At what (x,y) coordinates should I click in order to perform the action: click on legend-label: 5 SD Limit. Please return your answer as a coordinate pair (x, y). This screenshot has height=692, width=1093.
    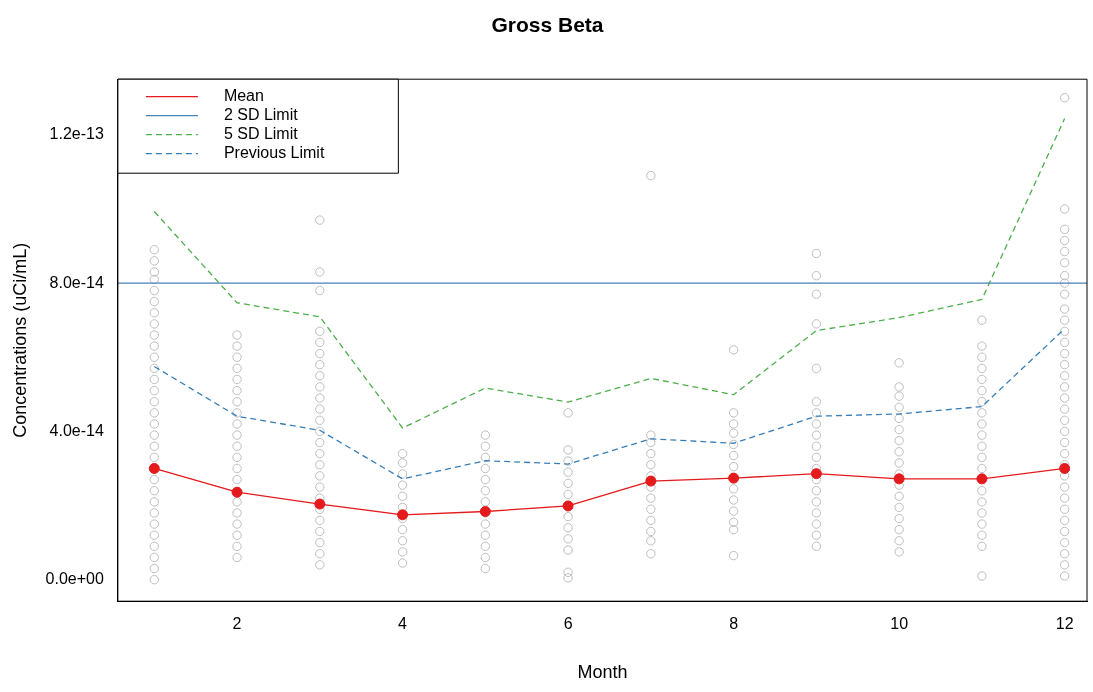
    Looking at the image, I should click on (261, 134).